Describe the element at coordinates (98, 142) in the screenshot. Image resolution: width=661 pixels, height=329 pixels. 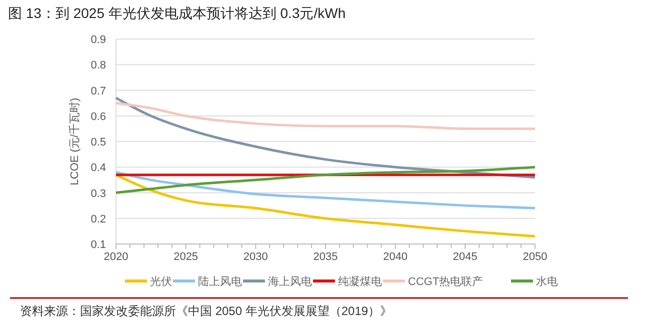
I see `y-tick-label: 0.5` at that location.